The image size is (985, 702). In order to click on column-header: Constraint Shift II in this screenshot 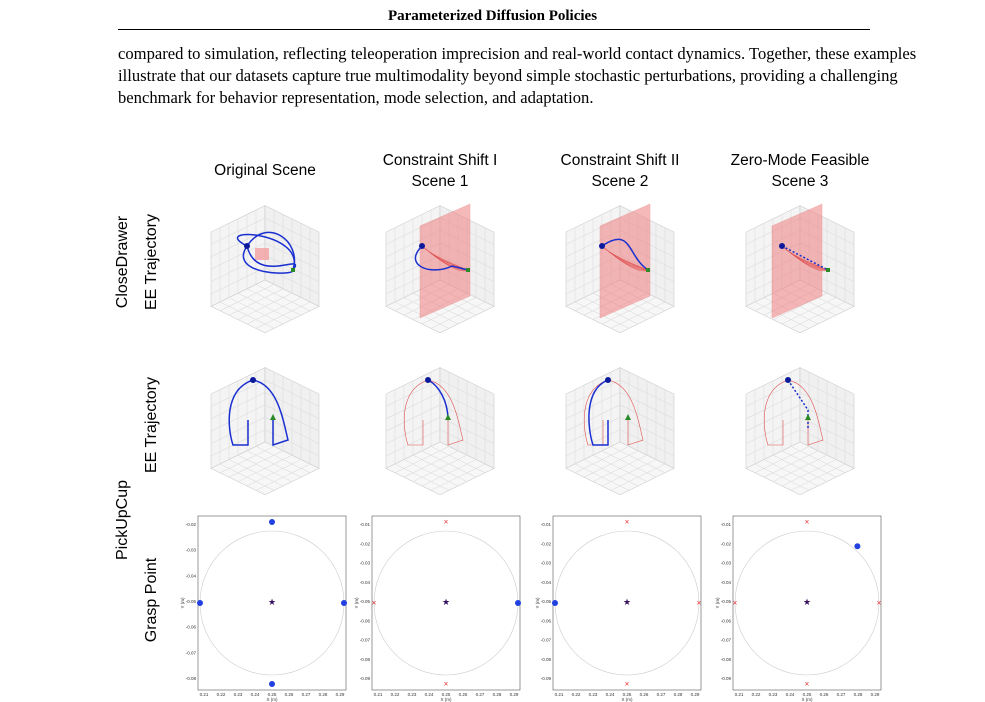, I will do `click(620, 160)`.